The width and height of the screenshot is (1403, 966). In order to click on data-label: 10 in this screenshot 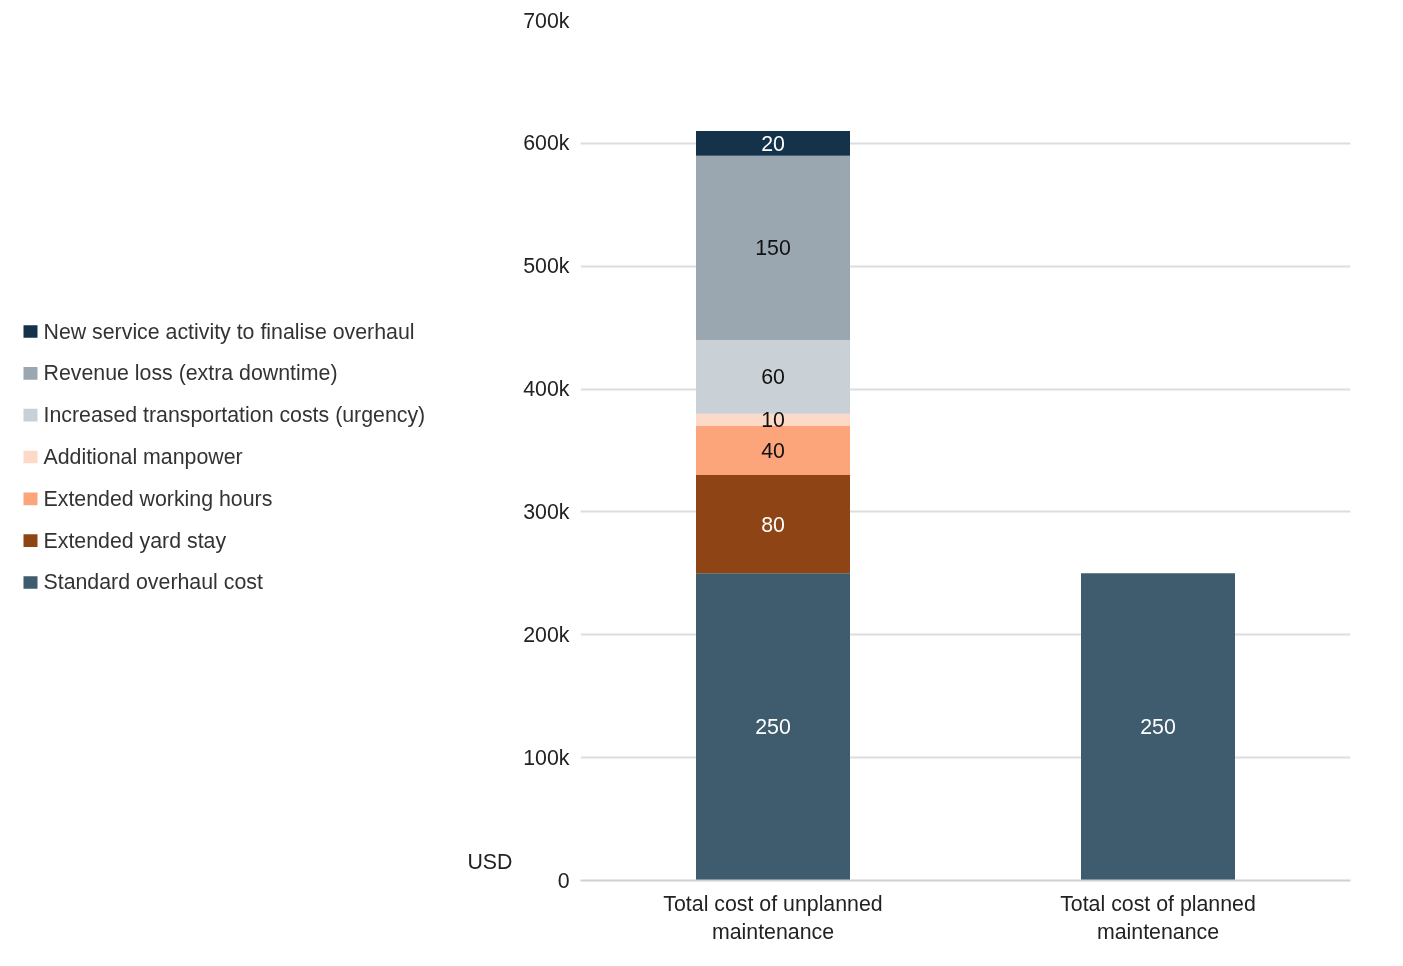, I will do `click(773, 420)`.